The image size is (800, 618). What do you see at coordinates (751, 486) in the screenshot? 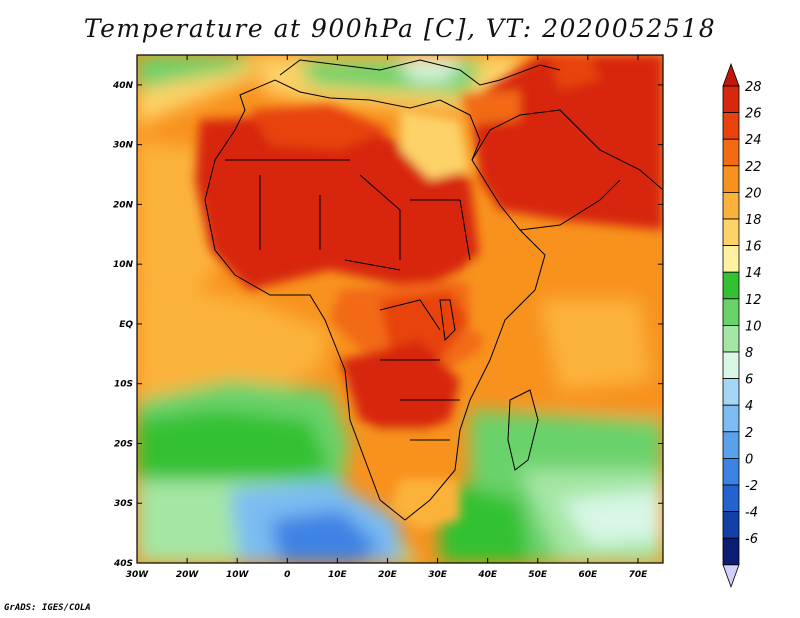
I see `colorbar-label: -2` at bounding box center [751, 486].